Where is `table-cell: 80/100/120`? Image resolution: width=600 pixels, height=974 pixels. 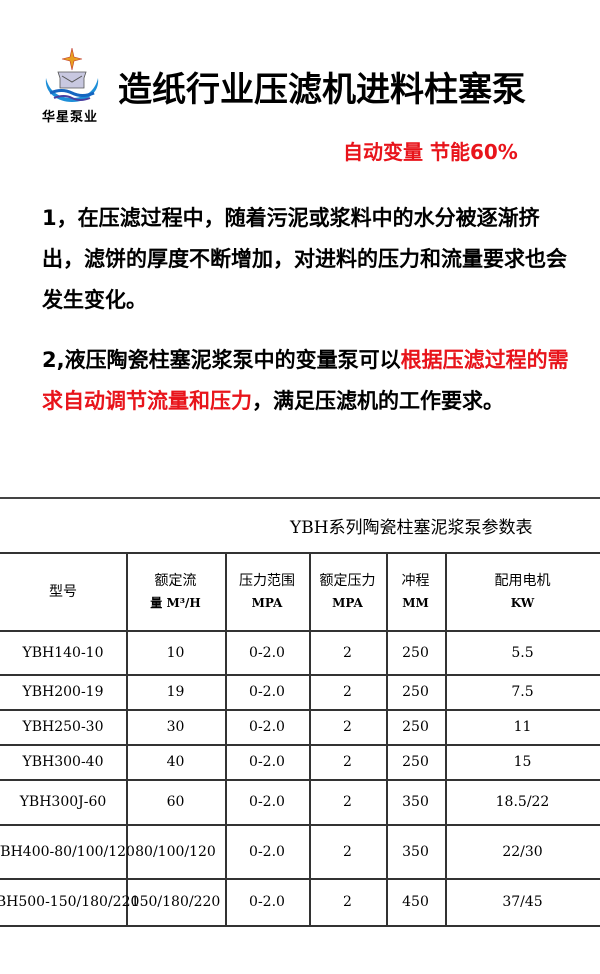
table-cell: 80/100/120 is located at coordinates (175, 851).